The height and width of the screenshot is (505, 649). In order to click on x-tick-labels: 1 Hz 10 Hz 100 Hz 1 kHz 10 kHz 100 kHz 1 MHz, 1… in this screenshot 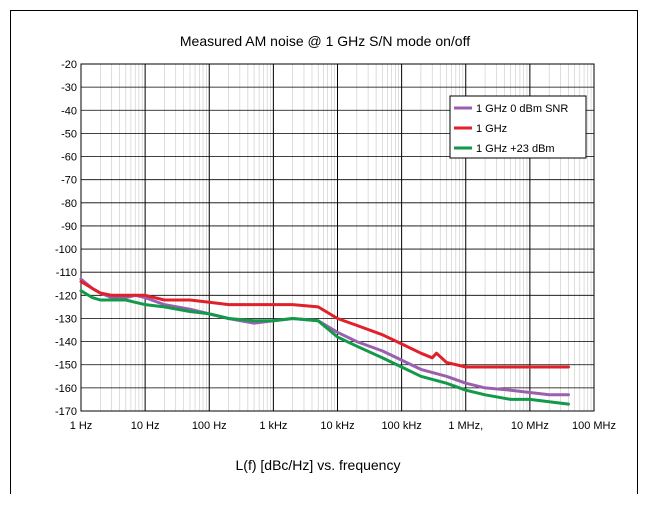, I will do `click(343, 426)`.